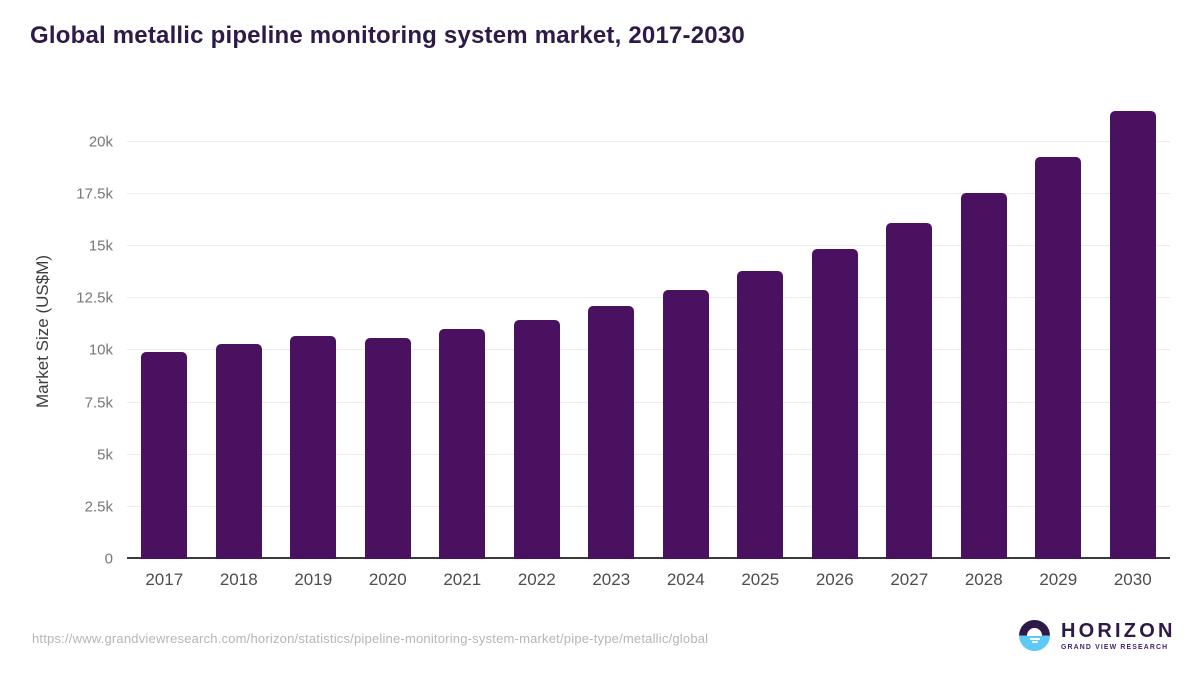  What do you see at coordinates (100, 246) in the screenshot?
I see `y-tick-label-15k: 15k` at bounding box center [100, 246].